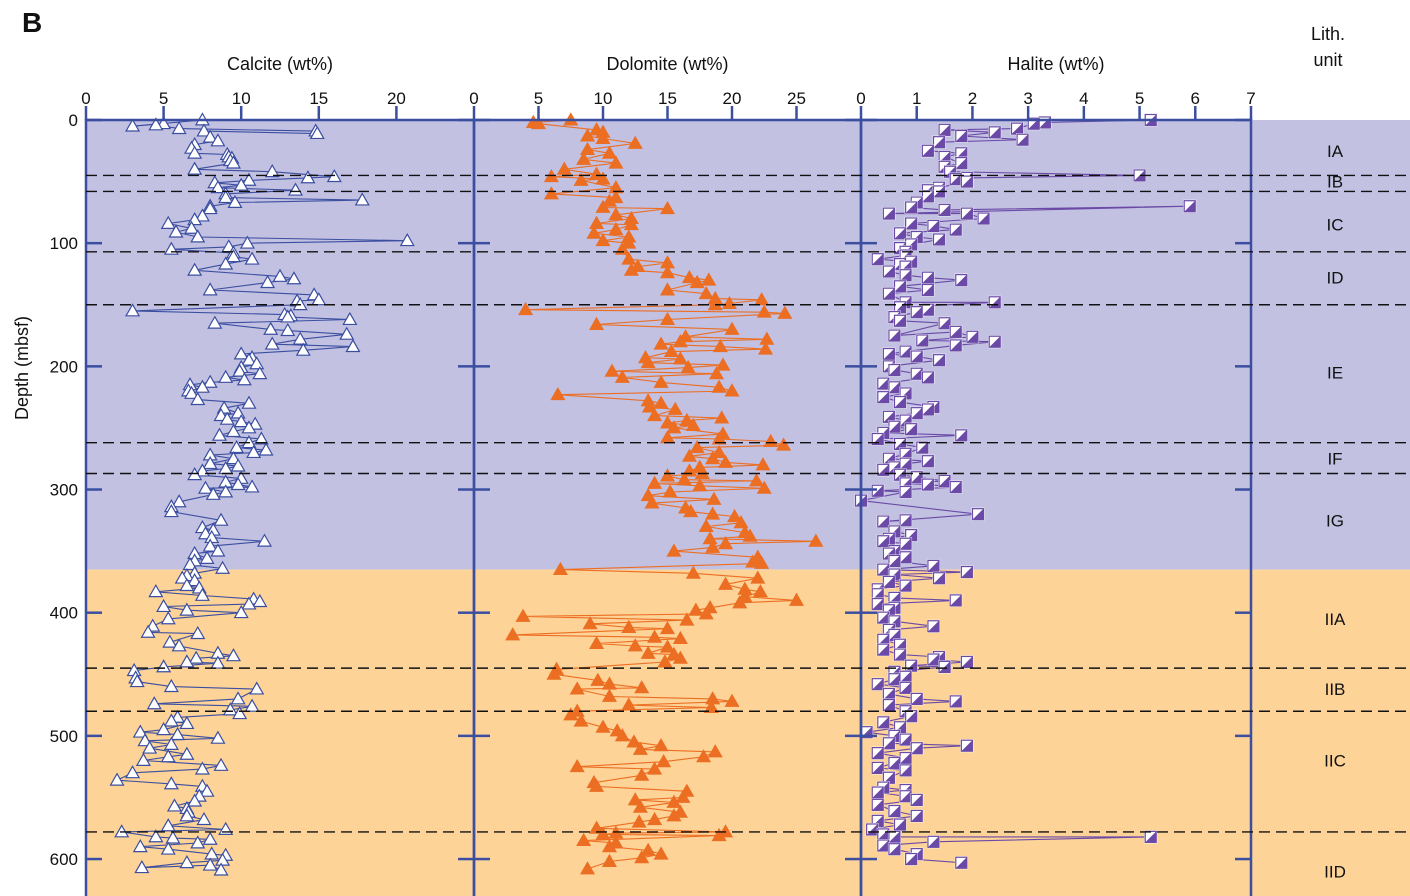  Describe the element at coordinates (163, 98) in the screenshot. I see `x-tick-label: 5` at that location.